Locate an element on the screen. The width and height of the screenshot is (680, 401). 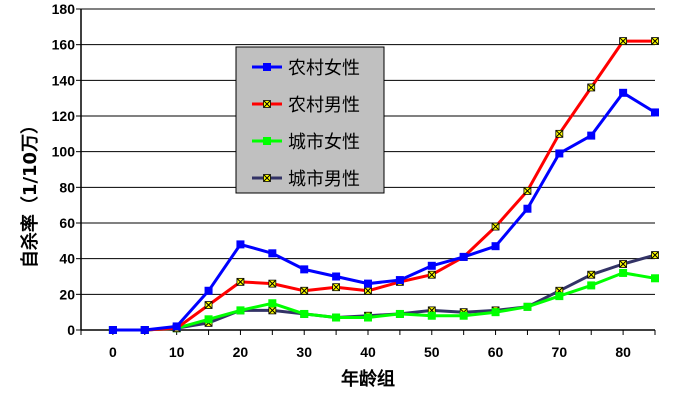
x-tick-label: 70 is located at coordinates (560, 352).